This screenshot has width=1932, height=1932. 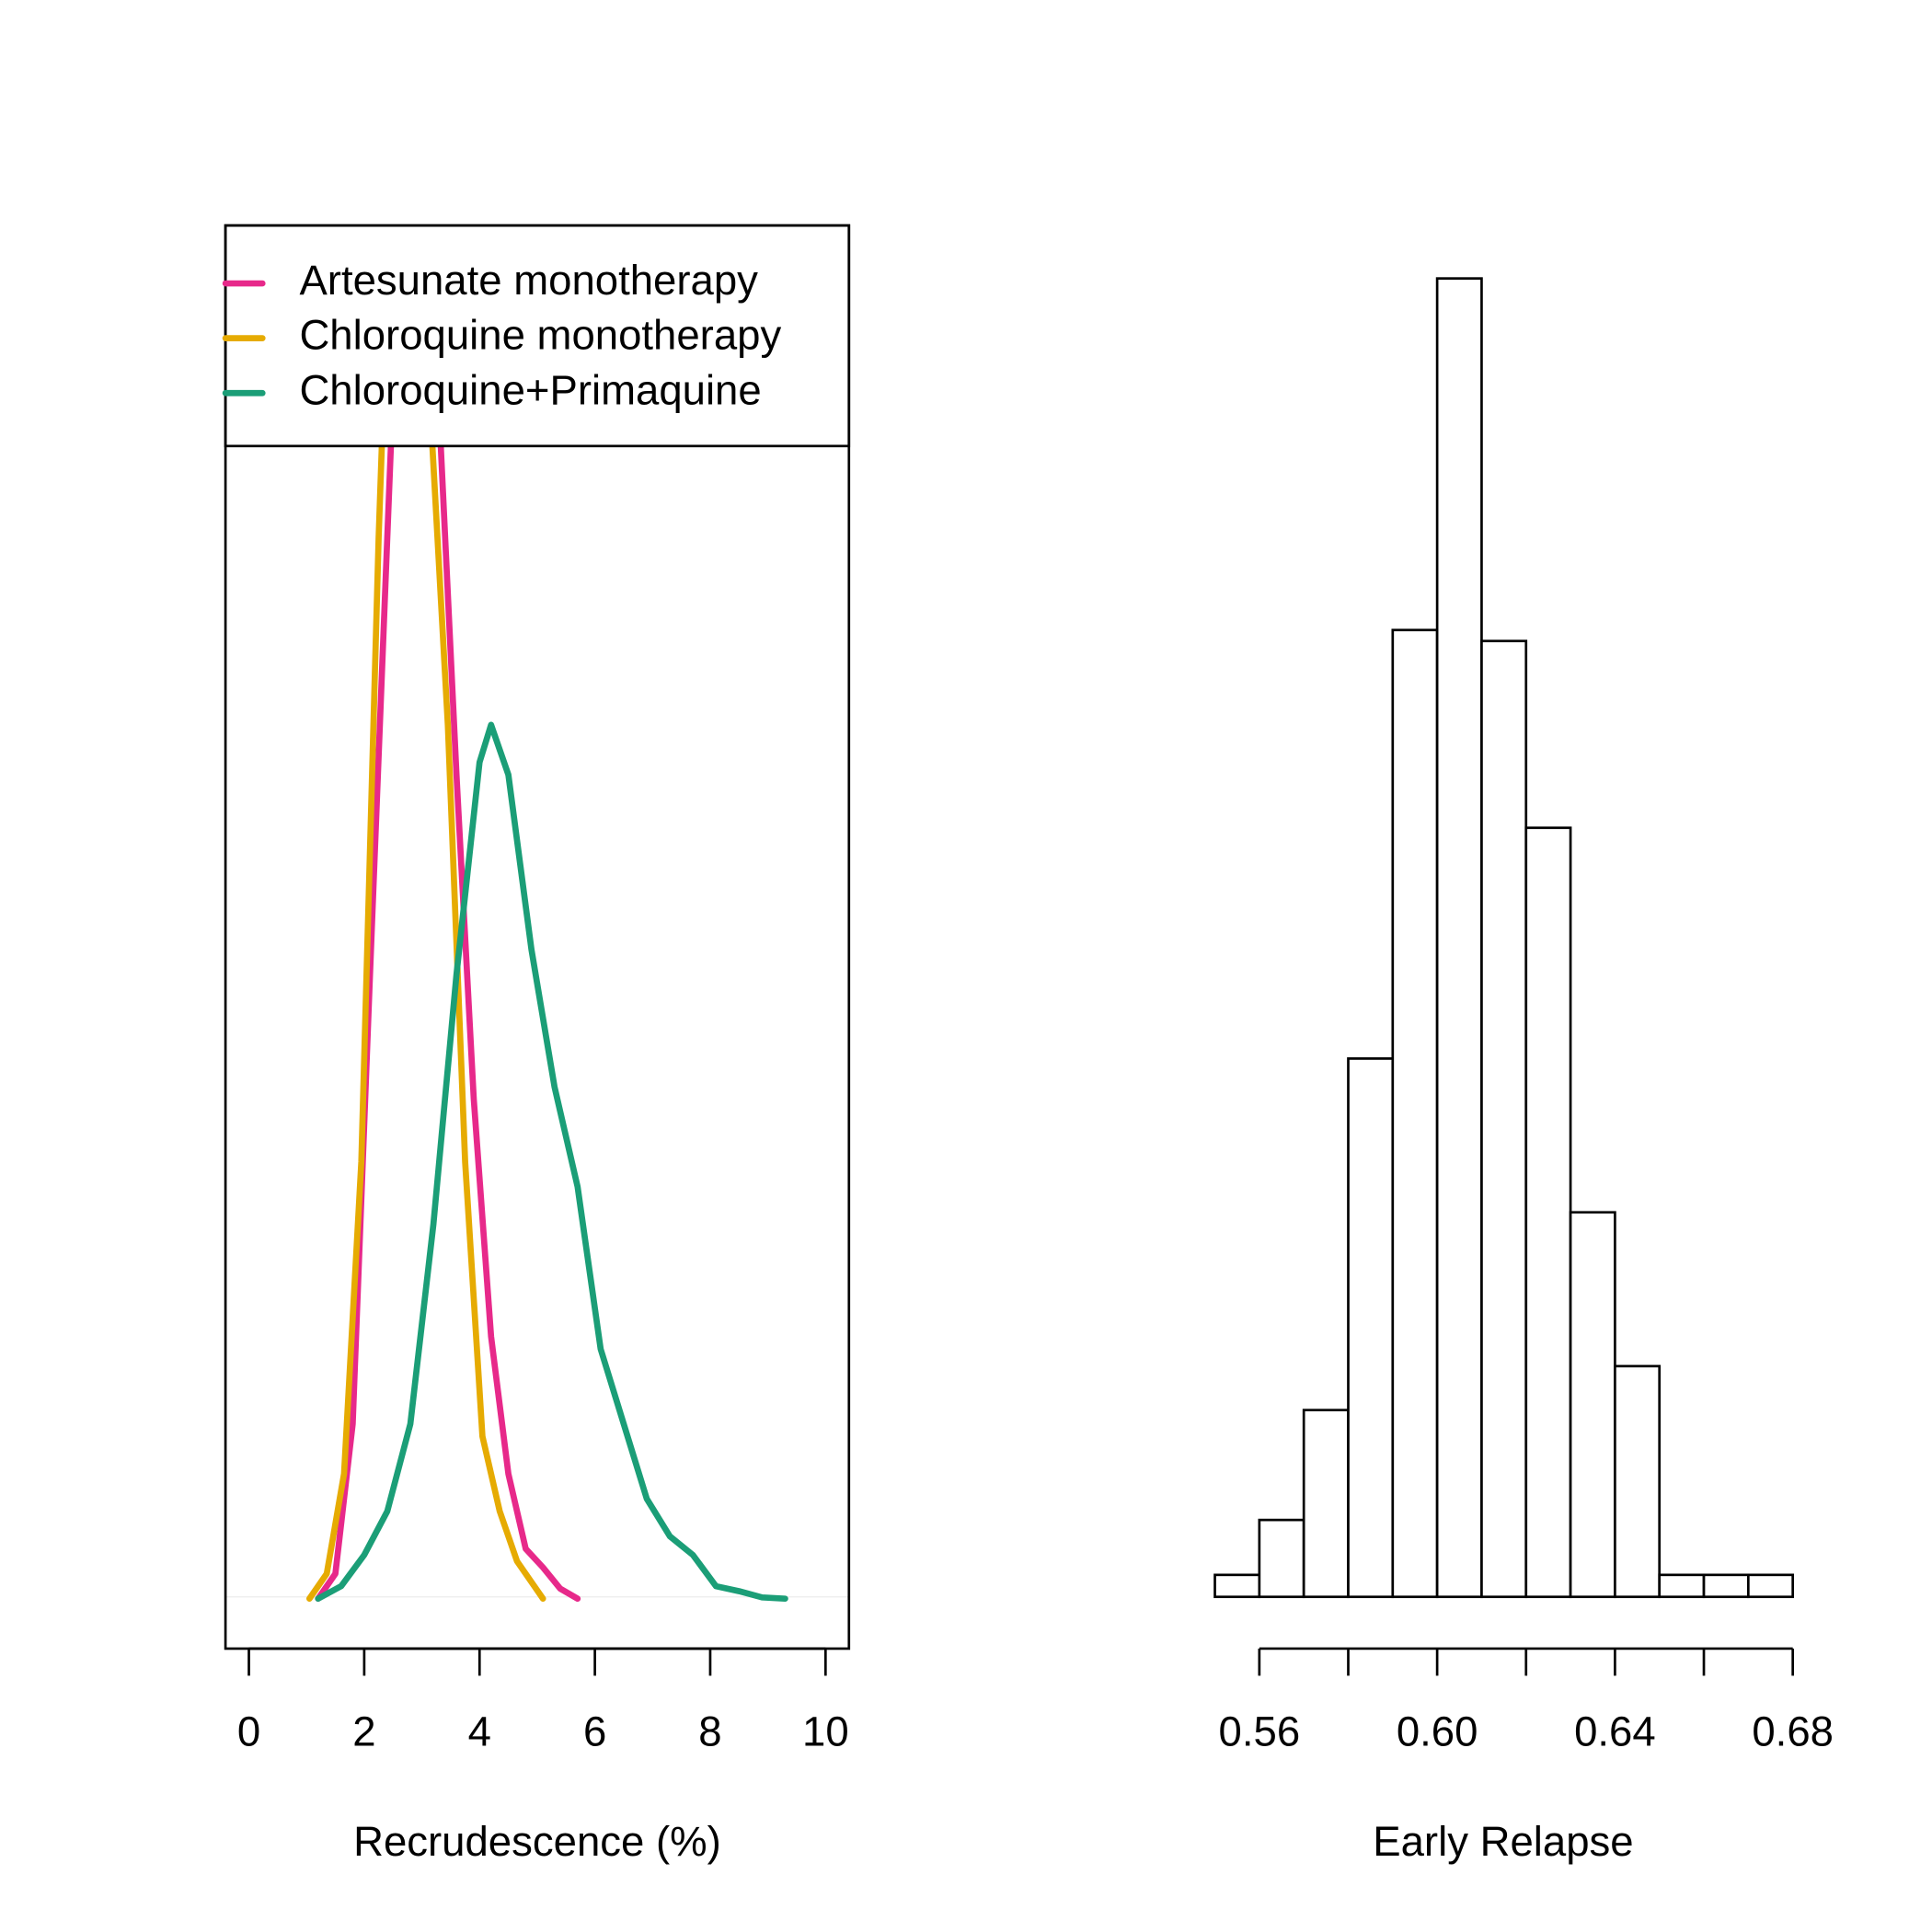 I want to click on x-tick-label: 2, so click(x=363, y=1731).